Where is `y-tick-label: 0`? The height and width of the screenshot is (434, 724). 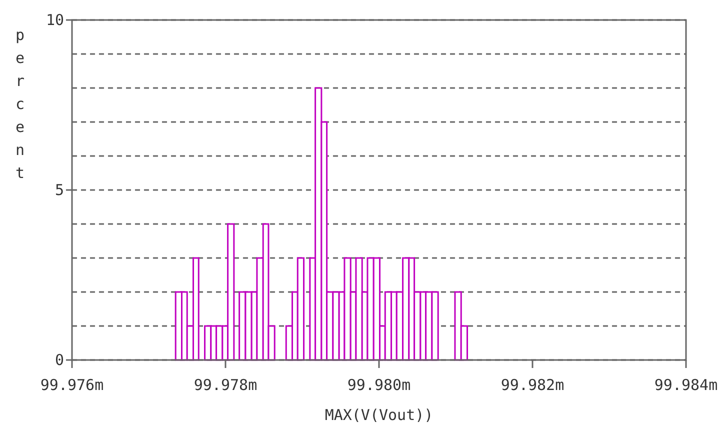
y-tick-label: 0 is located at coordinates (59, 360).